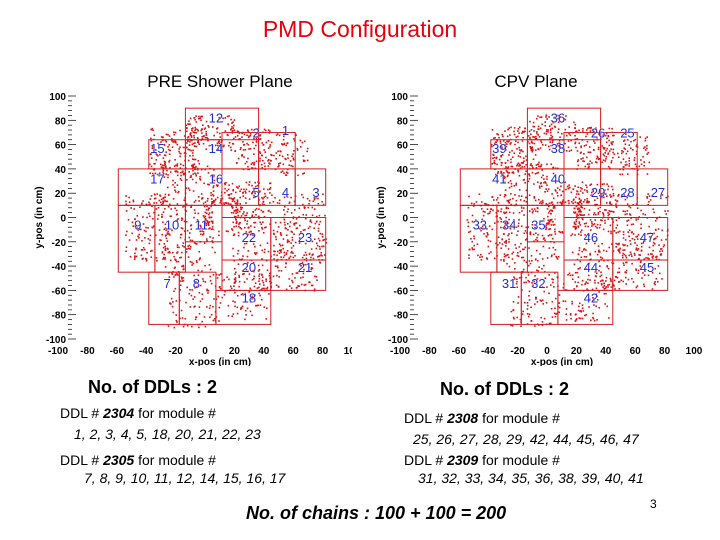 This screenshot has width=720, height=540. I want to click on module-label: 16, so click(216, 178).